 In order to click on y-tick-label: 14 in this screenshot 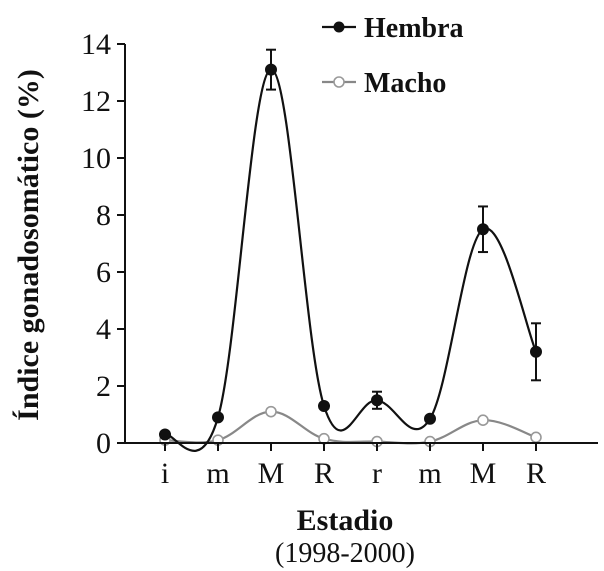, I will do `click(96, 44)`.